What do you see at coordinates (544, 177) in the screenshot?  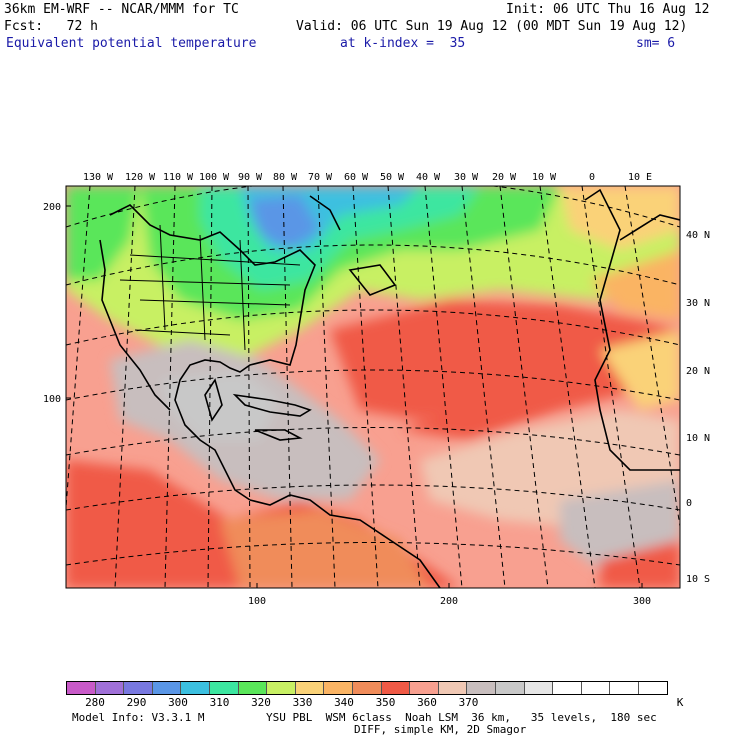 I see `longitude-label: 10 W` at bounding box center [544, 177].